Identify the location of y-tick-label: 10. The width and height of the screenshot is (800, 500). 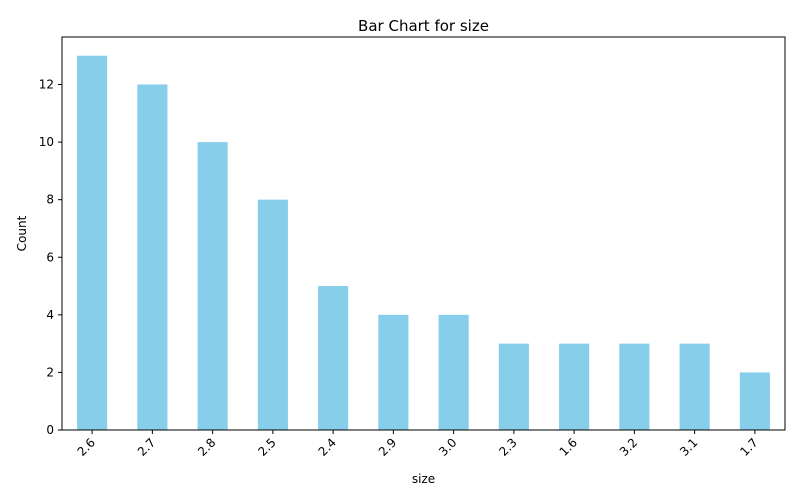
(46, 142).